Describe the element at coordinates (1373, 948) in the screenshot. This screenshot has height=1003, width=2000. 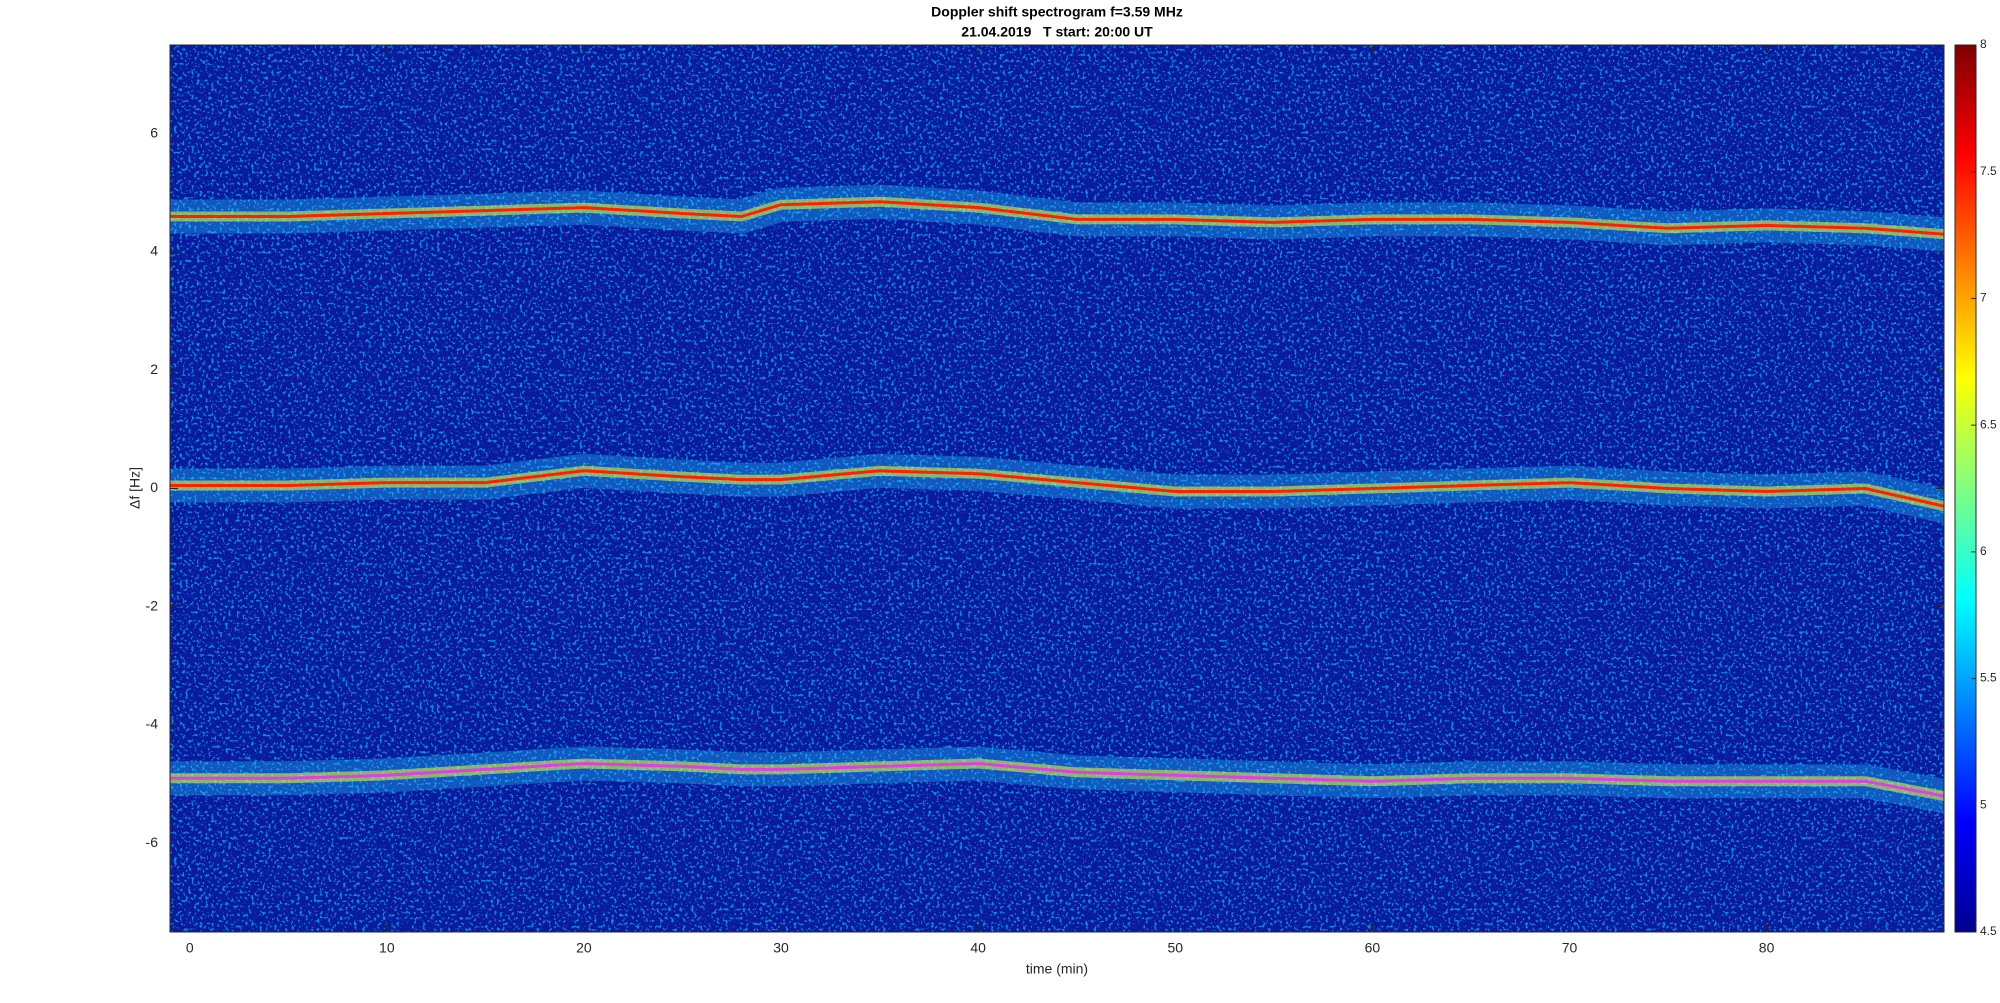
I see `x-tick-label: 60` at that location.